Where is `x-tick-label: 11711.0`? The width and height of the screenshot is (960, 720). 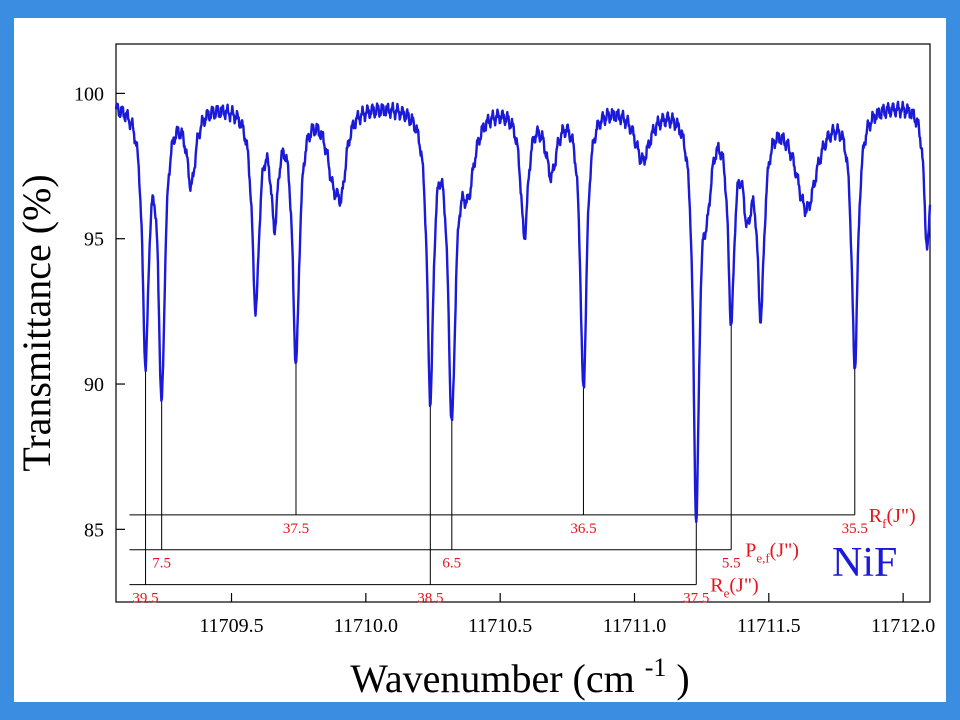 x-tick-label: 11711.0 is located at coordinates (635, 626).